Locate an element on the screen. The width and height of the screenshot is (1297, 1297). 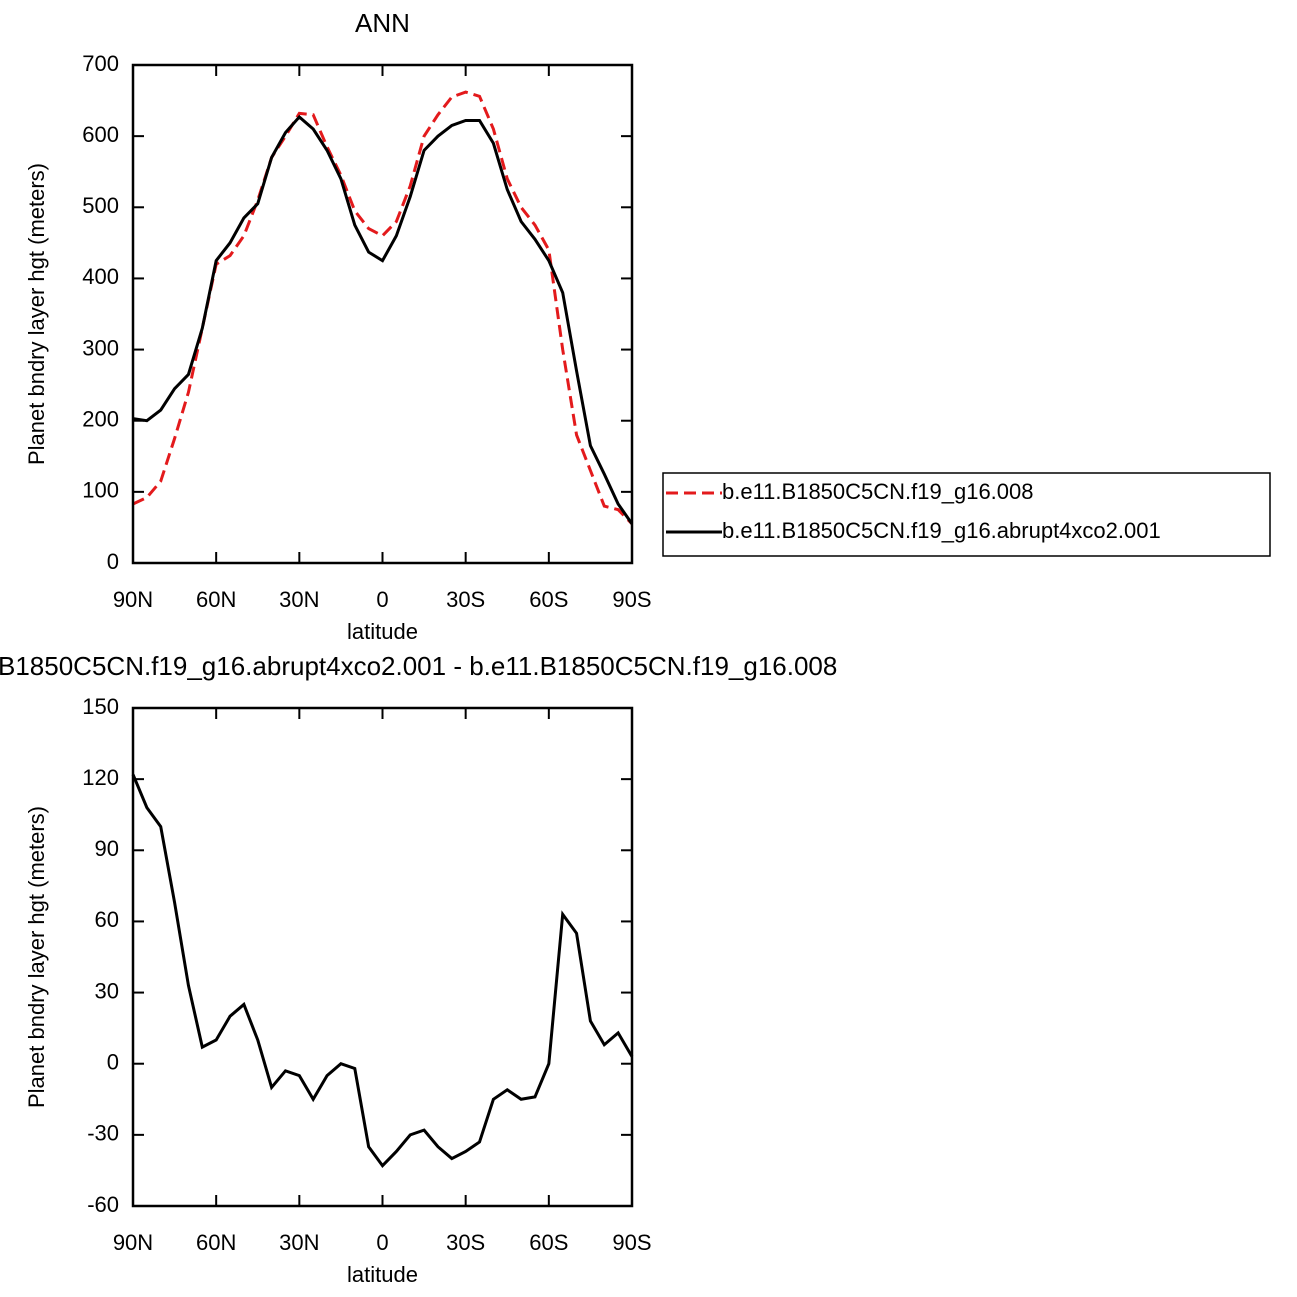
y-tick-label: 300 is located at coordinates (100, 347).